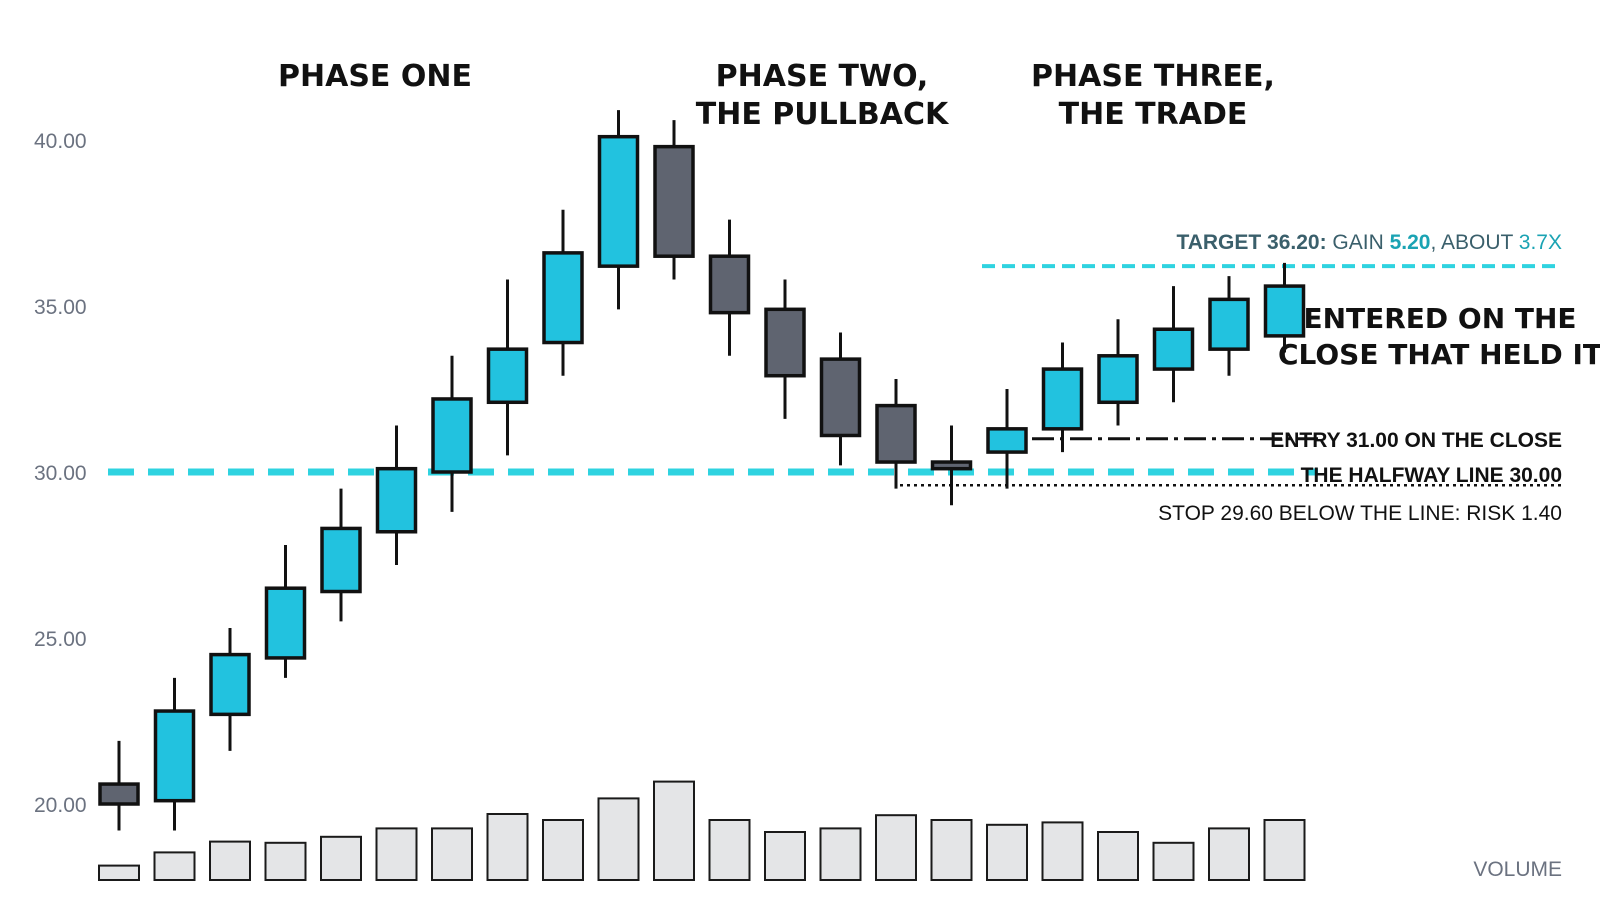 Image resolution: width=1600 pixels, height=914 pixels. What do you see at coordinates (1540, 242) in the screenshot?
I see `target-label-ratio-value: 3.7X` at bounding box center [1540, 242].